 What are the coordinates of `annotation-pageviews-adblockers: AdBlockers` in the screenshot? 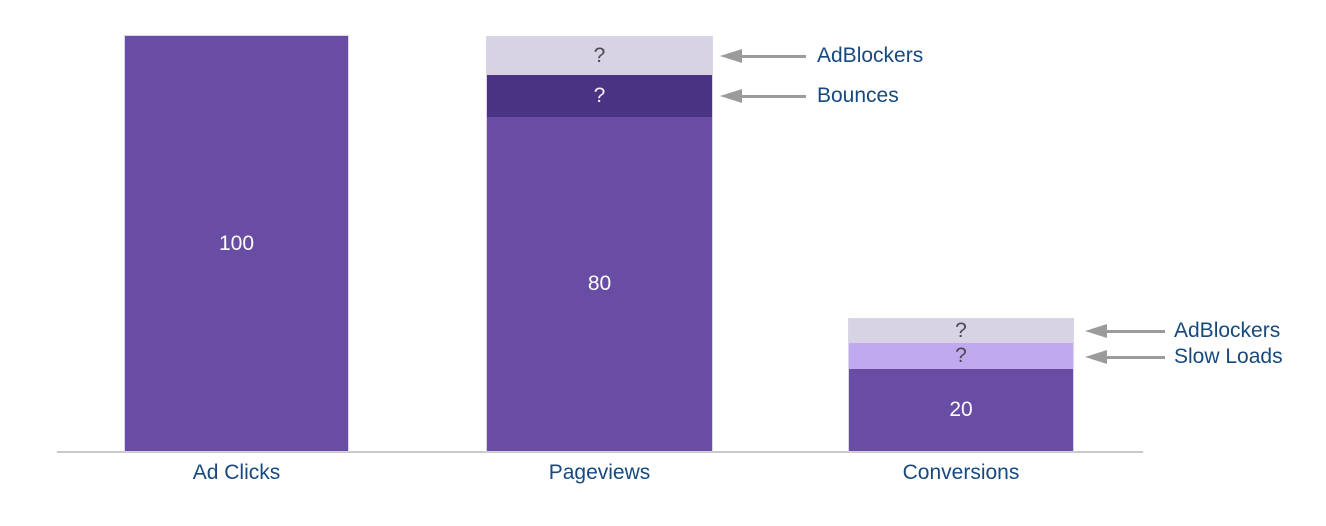 It's located at (821, 56).